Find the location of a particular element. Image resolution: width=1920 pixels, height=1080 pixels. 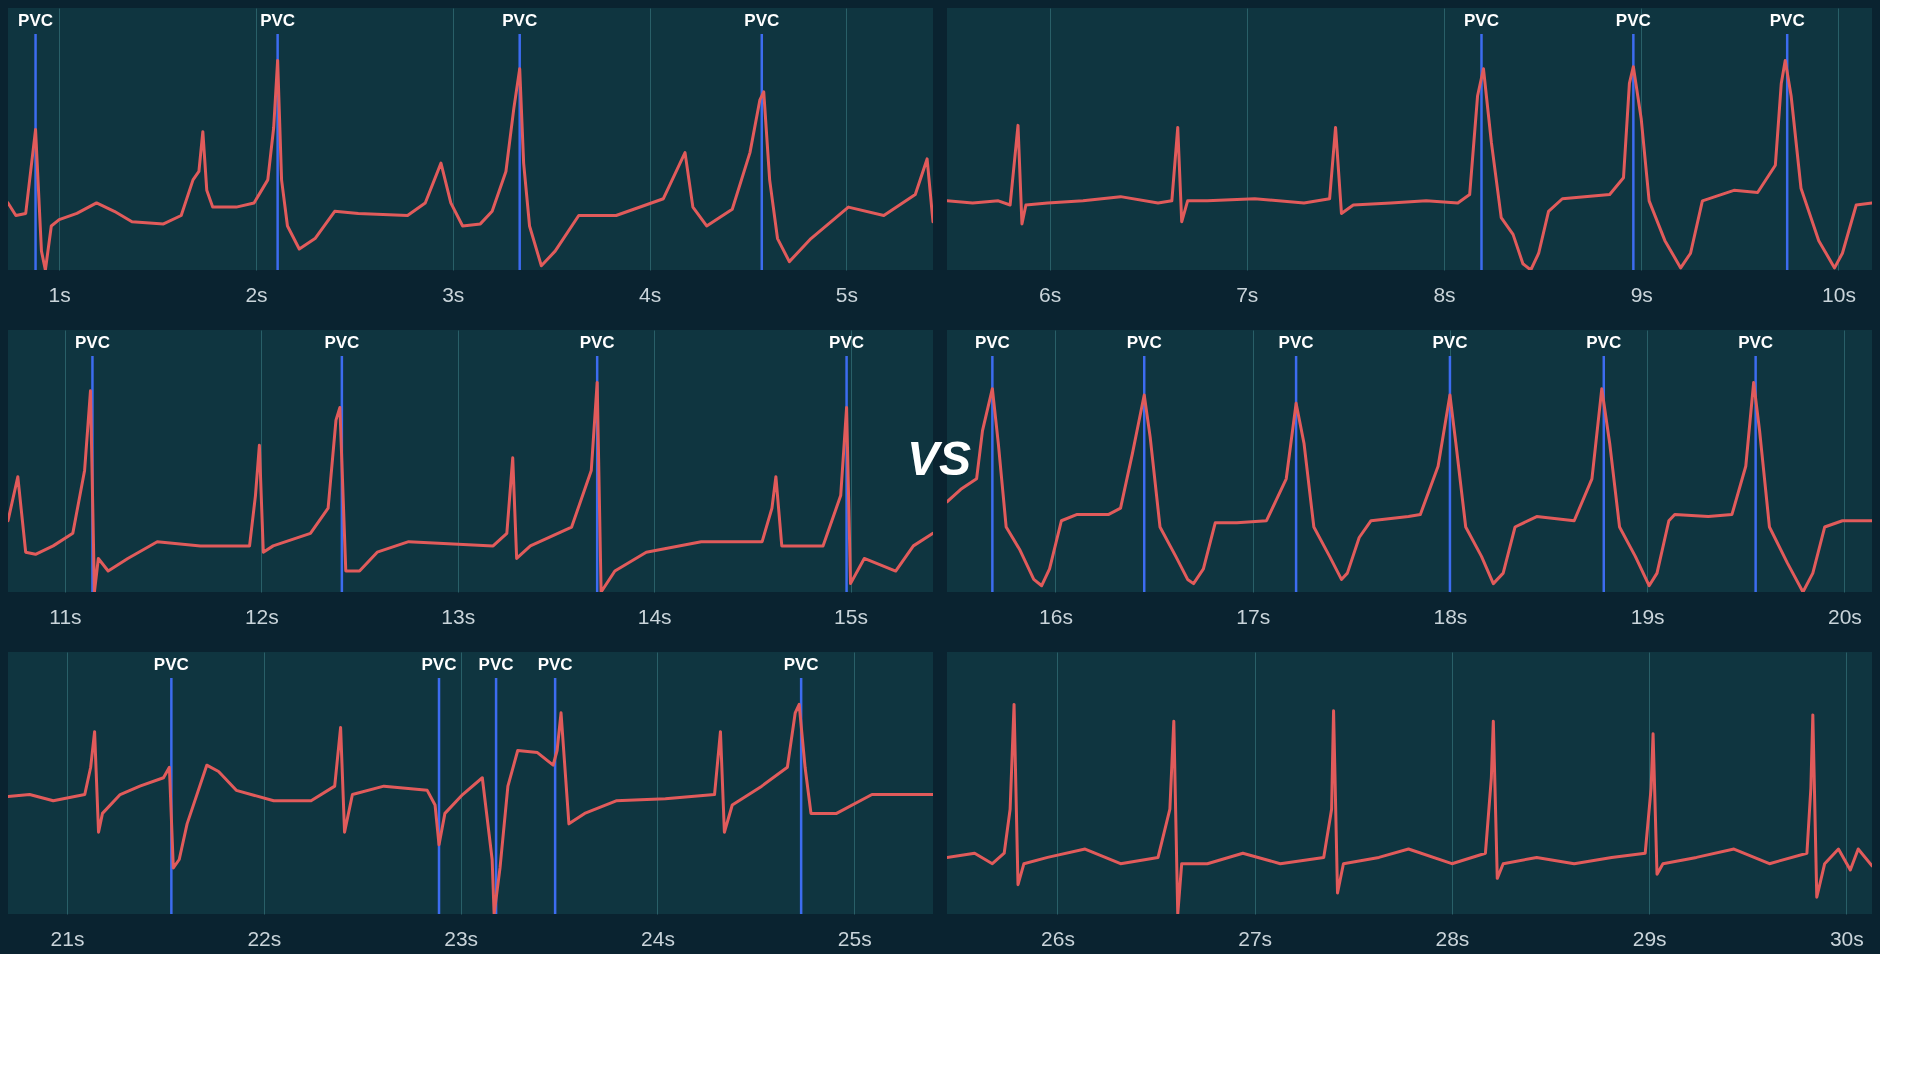

x-tick-label: 5s is located at coordinates (846, 294).